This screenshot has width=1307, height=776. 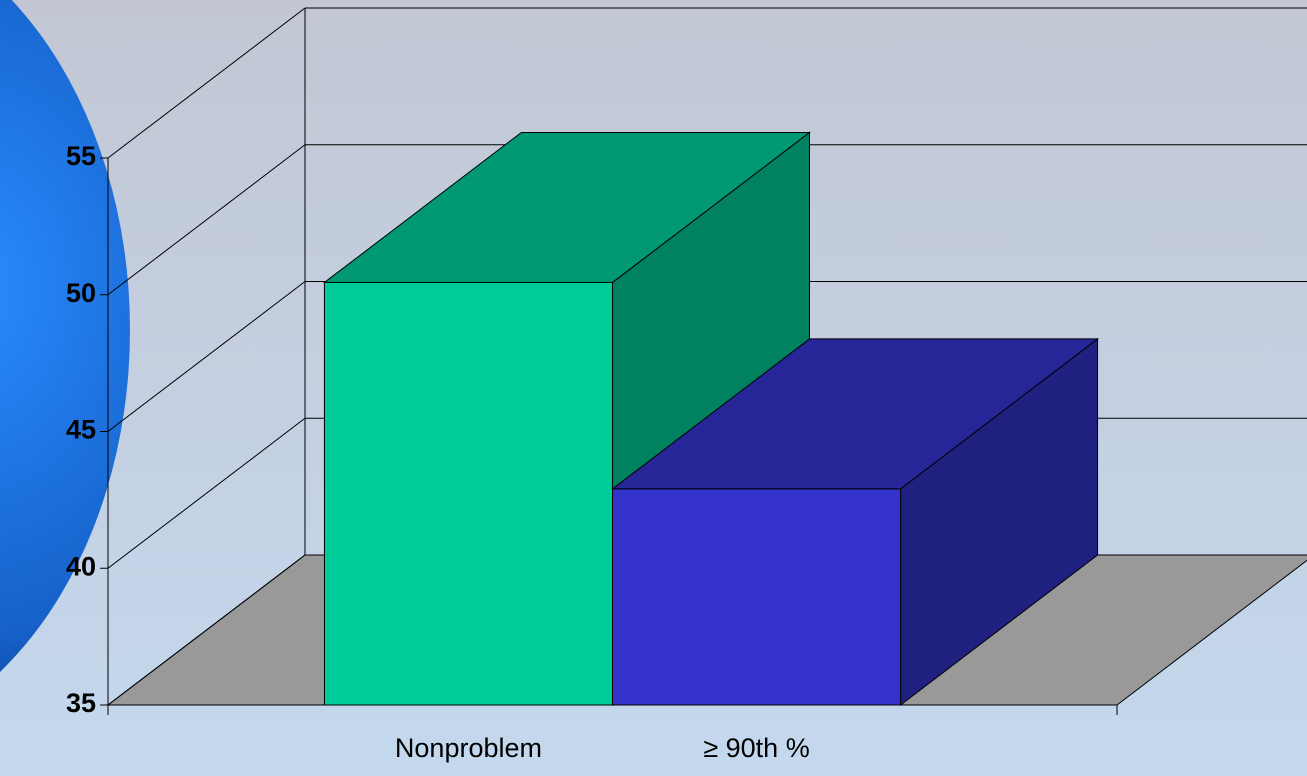 I want to click on y-tick-label: 40, so click(x=81, y=566).